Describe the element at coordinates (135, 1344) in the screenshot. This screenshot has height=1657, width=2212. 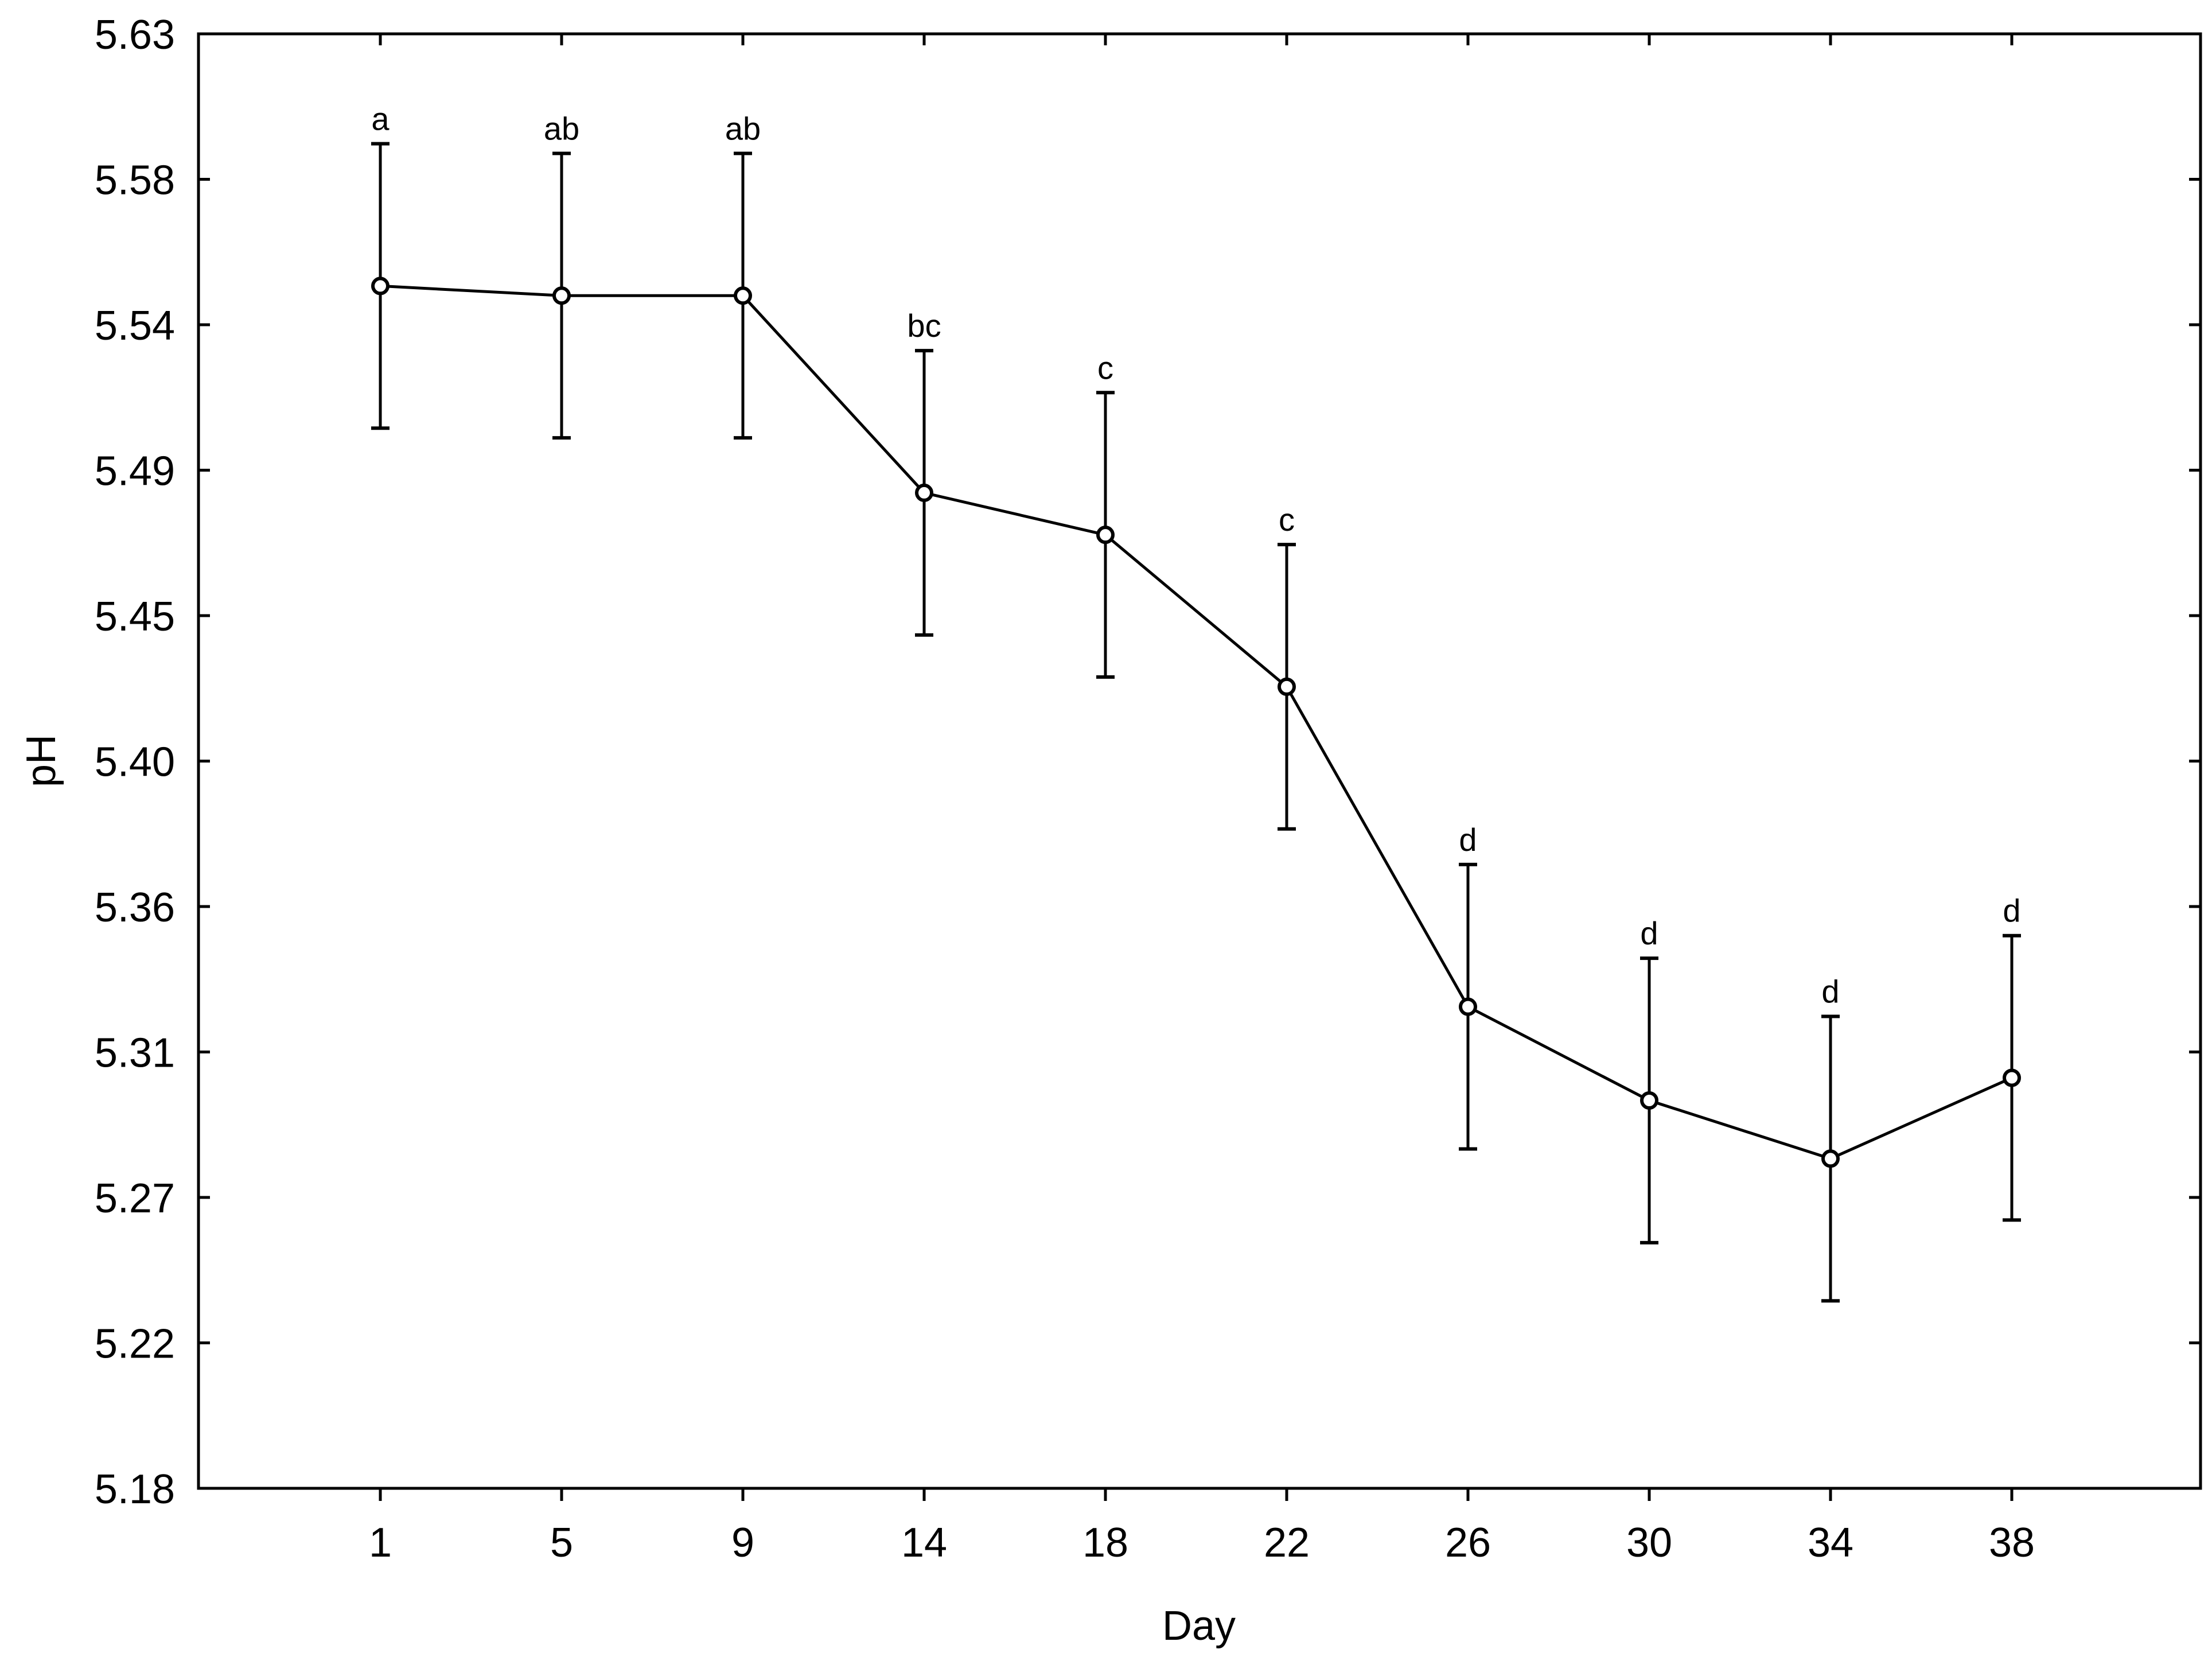
I see `y-tick-label: 5.22` at that location.